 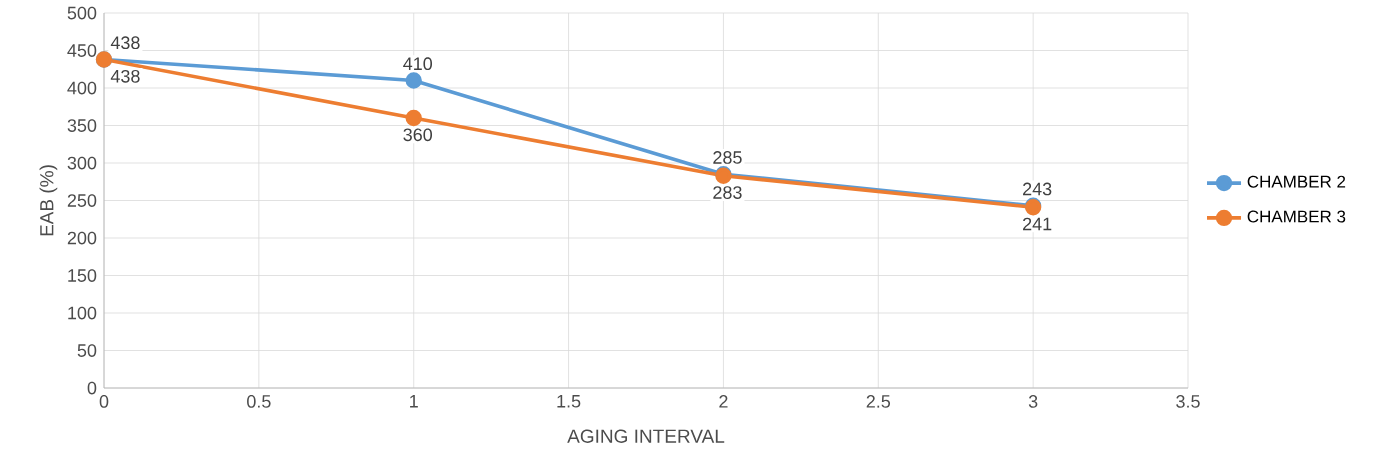 I want to click on x-axis-title: AGING INTERVAL, so click(x=646, y=436).